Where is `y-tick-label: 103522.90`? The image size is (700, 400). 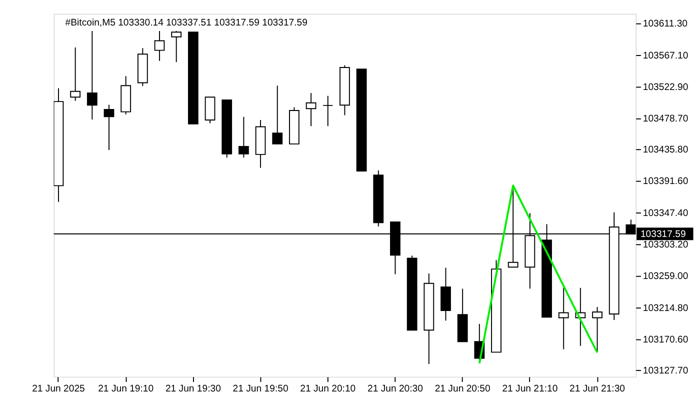
y-tick-label: 103522.90 is located at coordinates (665, 88).